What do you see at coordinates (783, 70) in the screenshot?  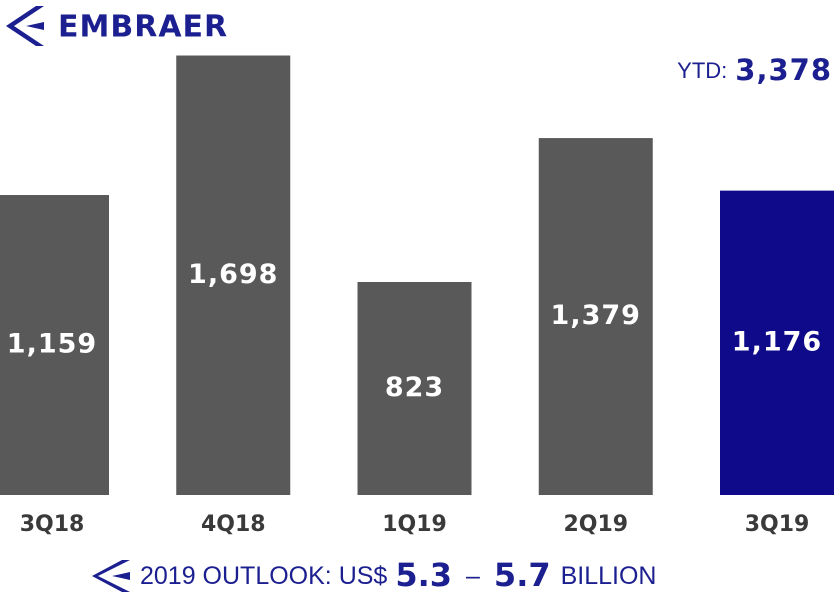 I see `ytd-value: 3,378` at bounding box center [783, 70].